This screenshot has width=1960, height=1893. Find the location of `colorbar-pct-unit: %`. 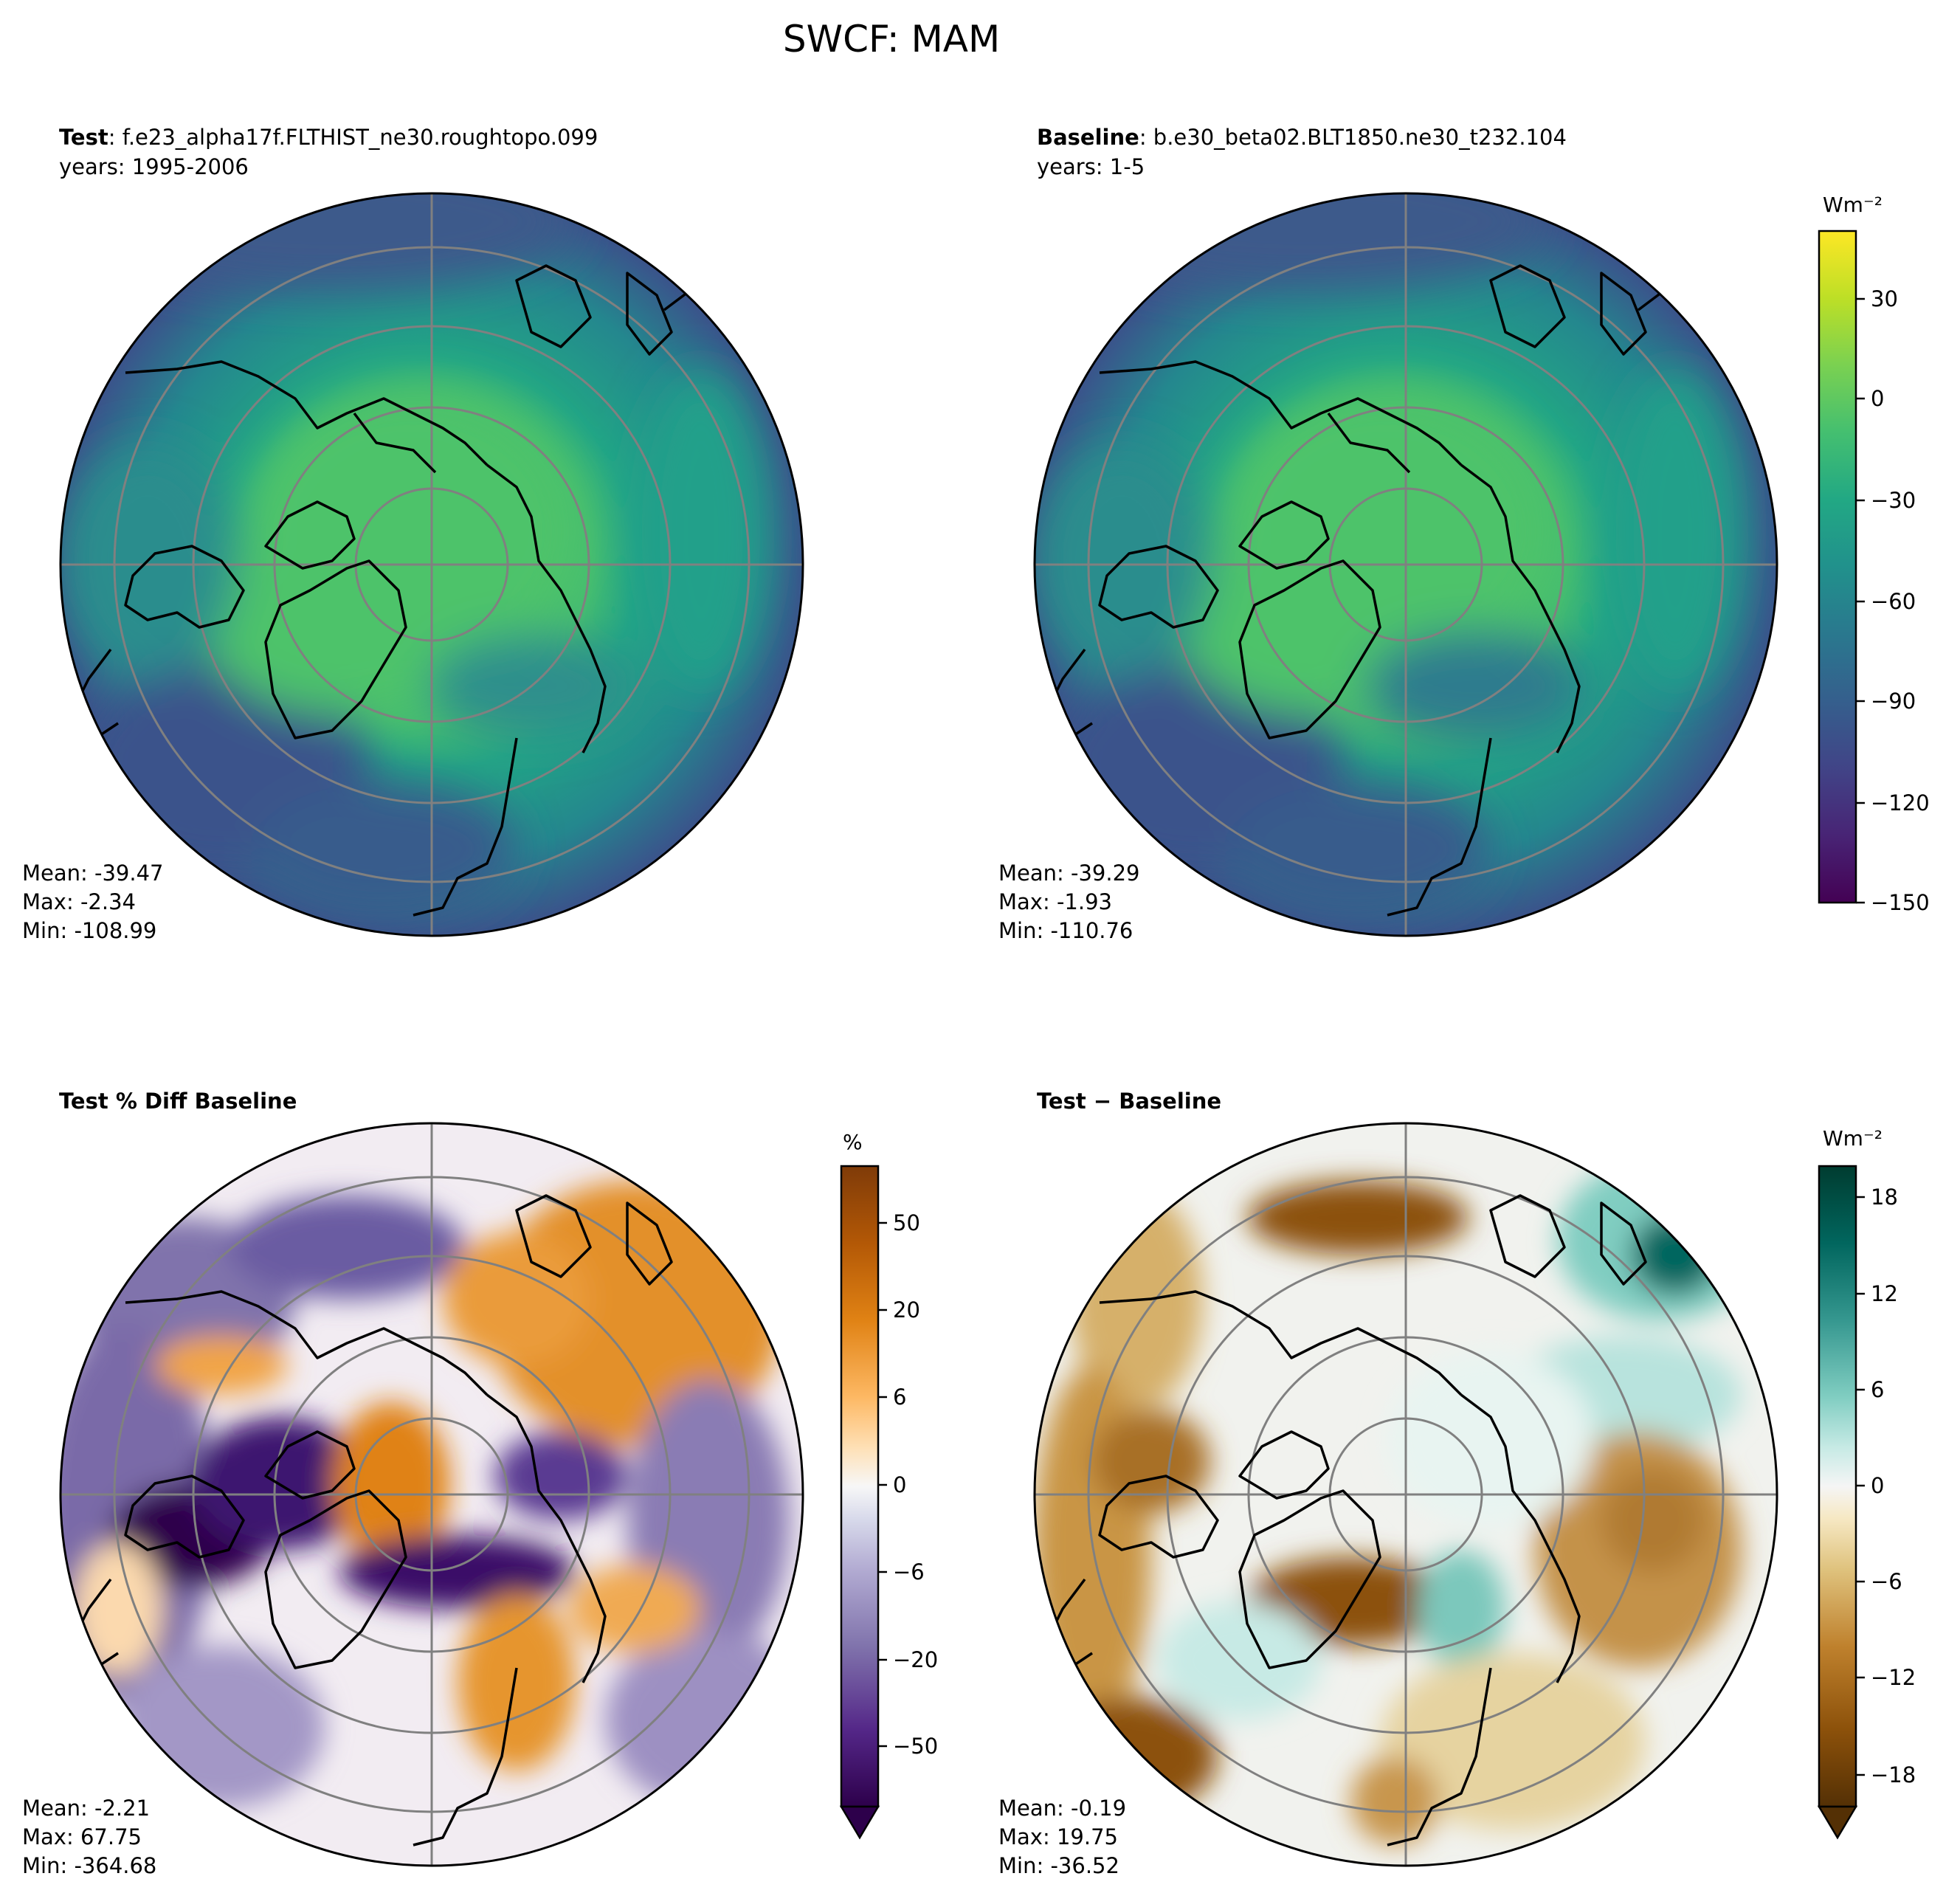

colorbar-pct-unit: % is located at coordinates (853, 1142).